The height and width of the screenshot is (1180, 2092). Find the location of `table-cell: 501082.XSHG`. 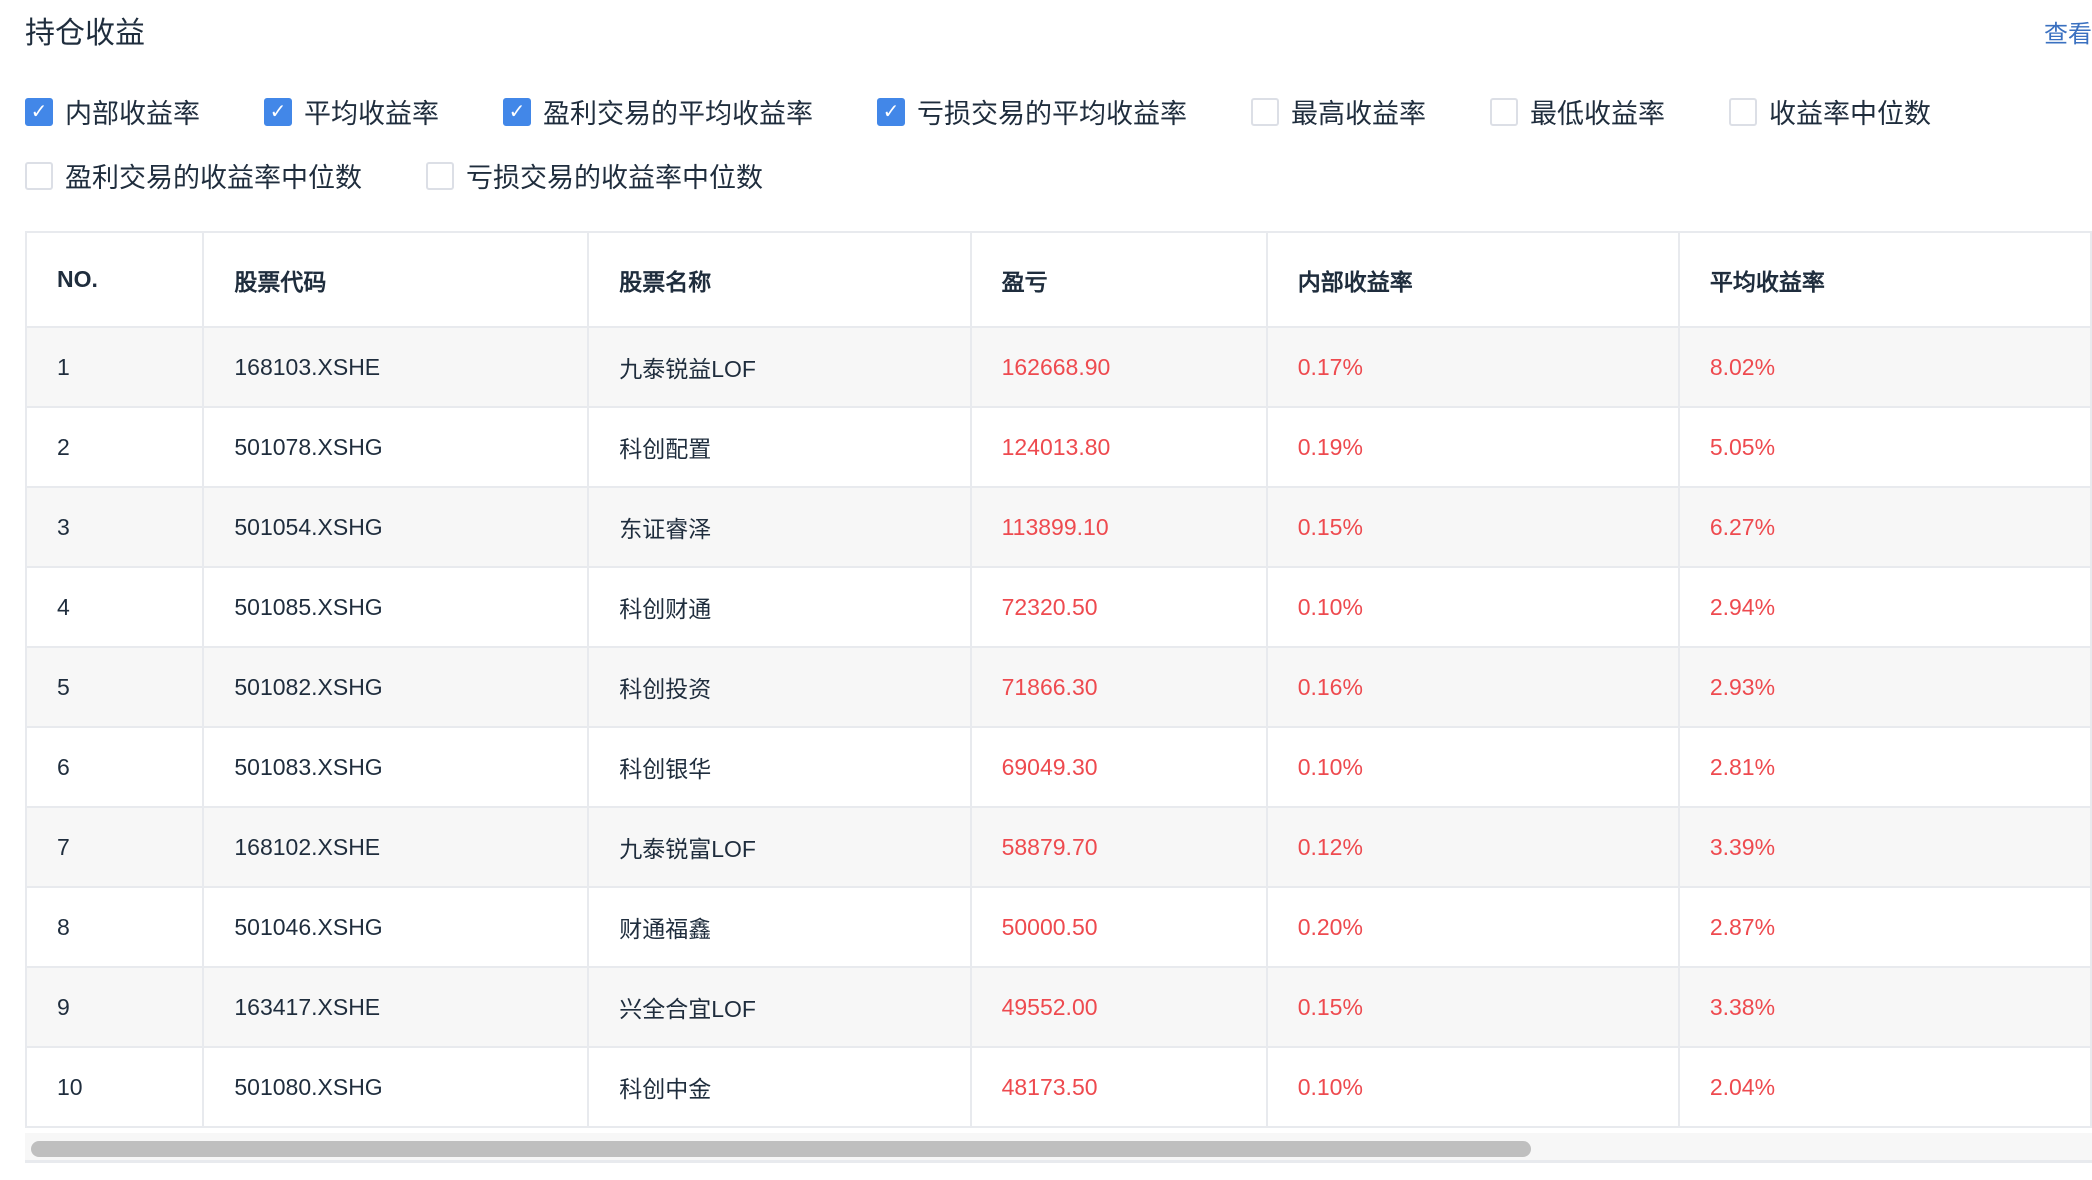

table-cell: 501082.XSHG is located at coordinates (396, 687).